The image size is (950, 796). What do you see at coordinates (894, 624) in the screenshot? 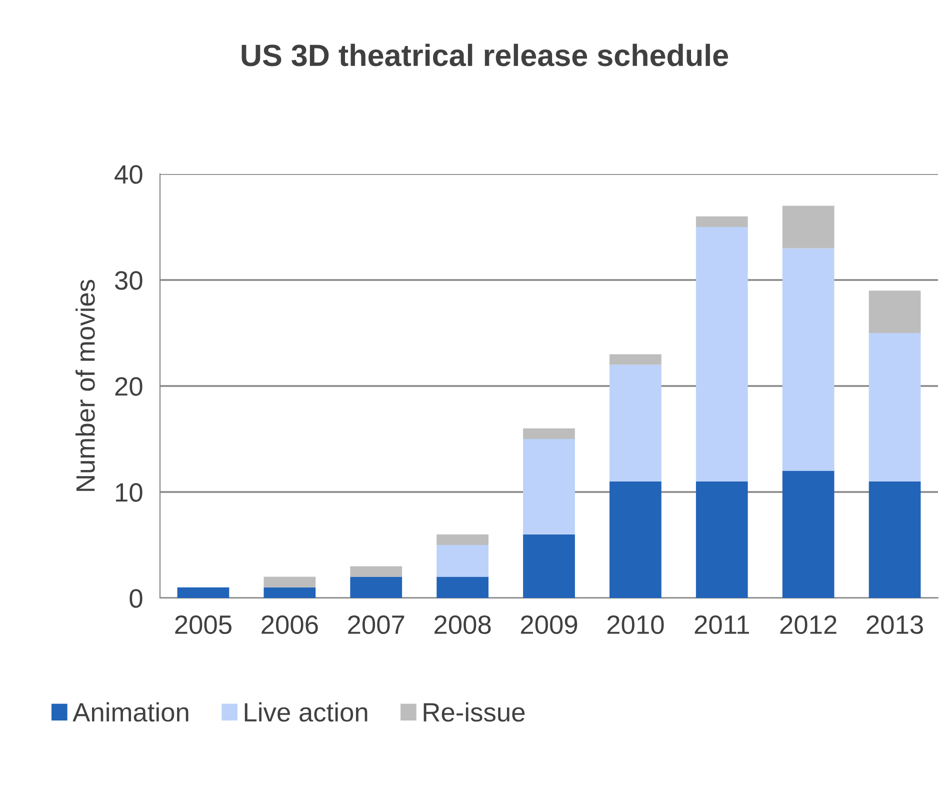
I see `x-tick-label: 2013` at bounding box center [894, 624].